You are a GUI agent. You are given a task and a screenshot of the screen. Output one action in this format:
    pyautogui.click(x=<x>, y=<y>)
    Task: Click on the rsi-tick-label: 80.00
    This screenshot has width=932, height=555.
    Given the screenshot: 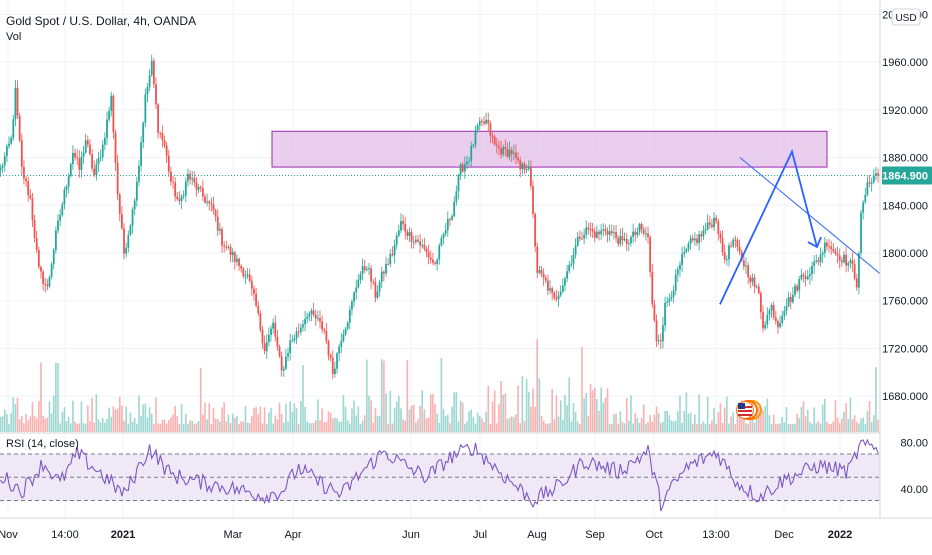 What is the action you would take?
    pyautogui.click(x=914, y=443)
    